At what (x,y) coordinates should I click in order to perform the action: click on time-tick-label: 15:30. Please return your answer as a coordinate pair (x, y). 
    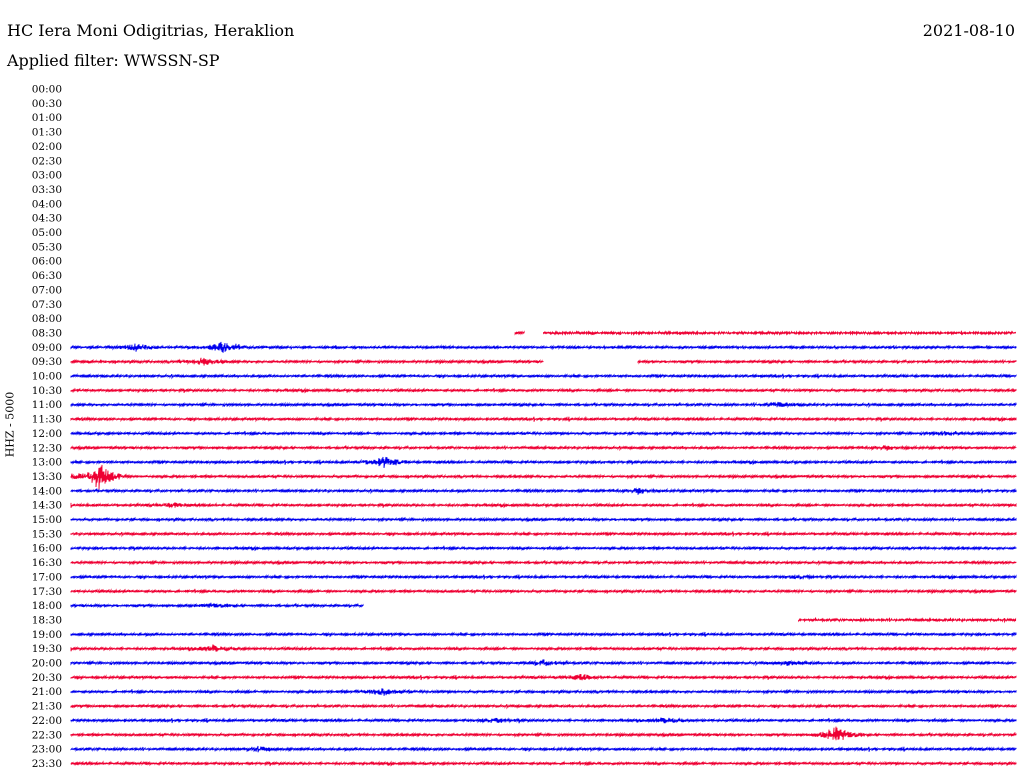
    Looking at the image, I should click on (47, 534).